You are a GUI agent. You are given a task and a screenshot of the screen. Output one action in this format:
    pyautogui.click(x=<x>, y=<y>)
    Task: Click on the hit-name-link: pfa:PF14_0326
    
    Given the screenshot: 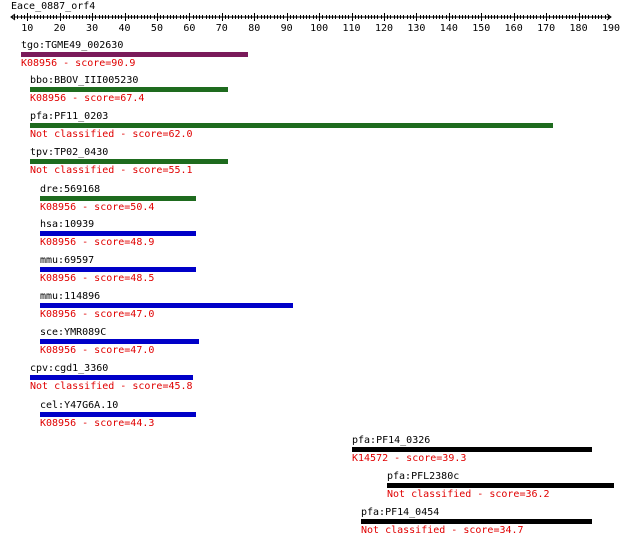 What is the action you would take?
    pyautogui.click(x=391, y=440)
    